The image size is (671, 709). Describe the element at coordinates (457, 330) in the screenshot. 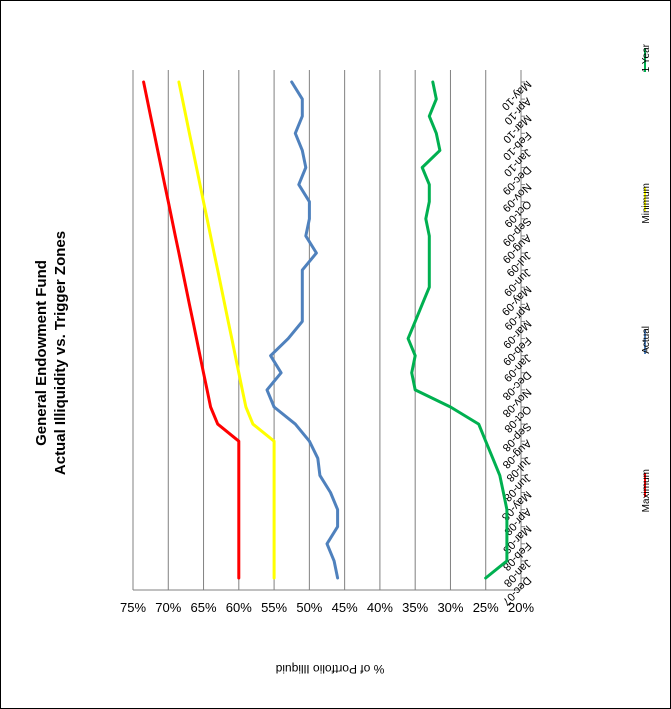

I see `series-line-1-year` at that location.